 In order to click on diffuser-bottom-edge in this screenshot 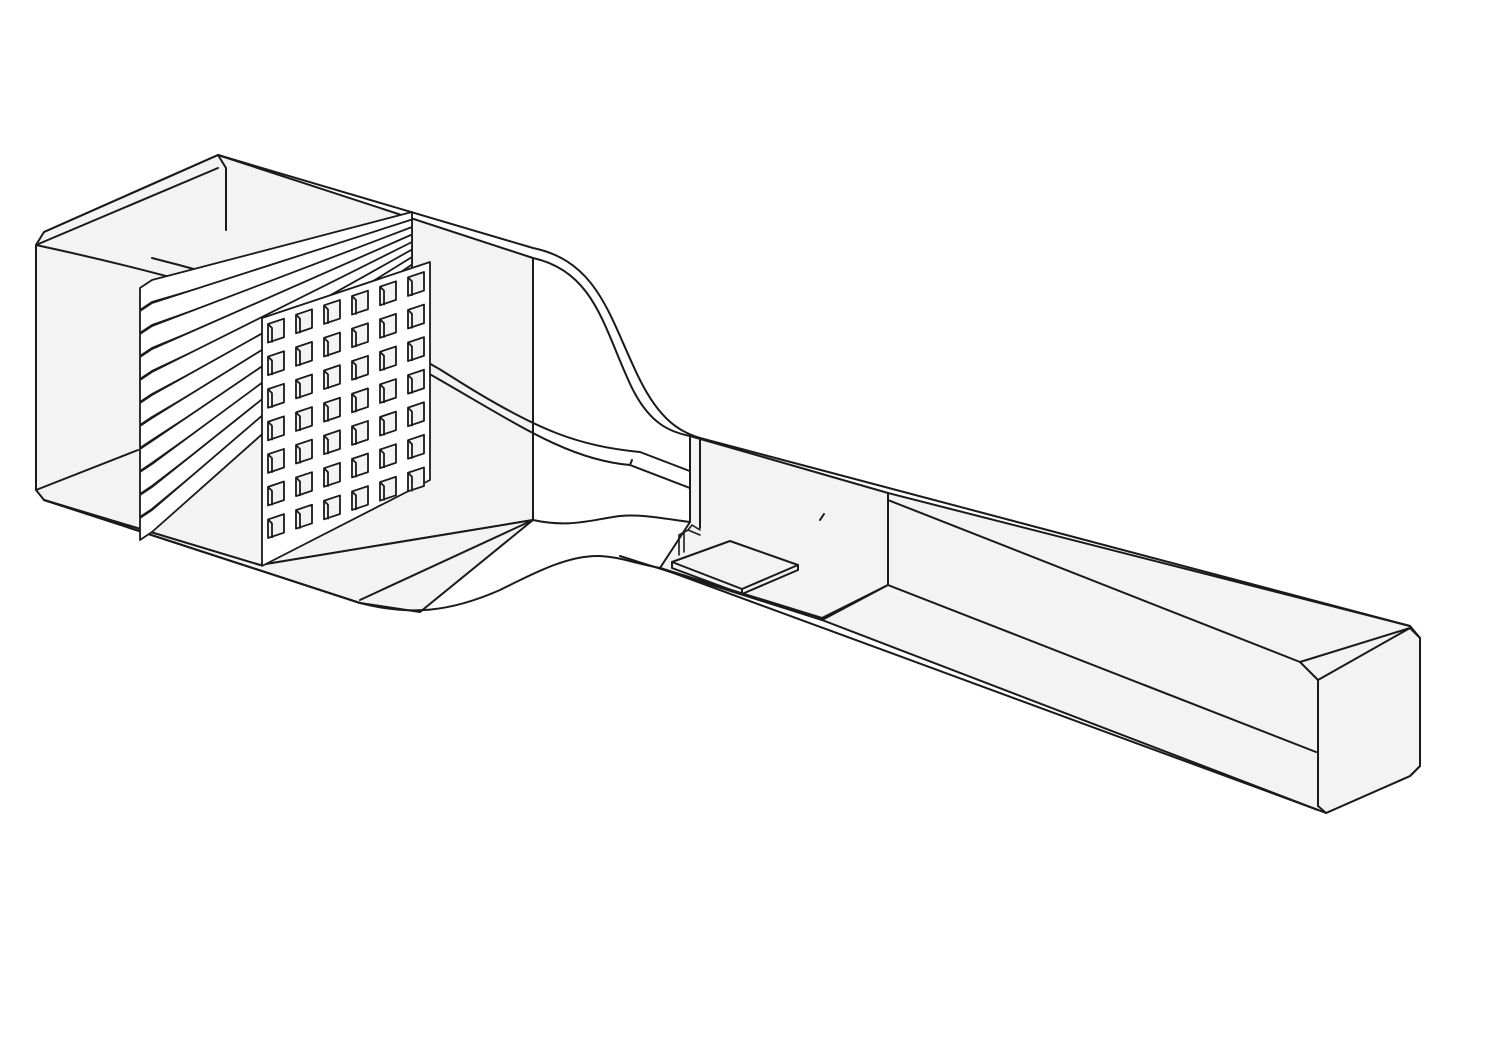, I will do `click(989, 689)`.